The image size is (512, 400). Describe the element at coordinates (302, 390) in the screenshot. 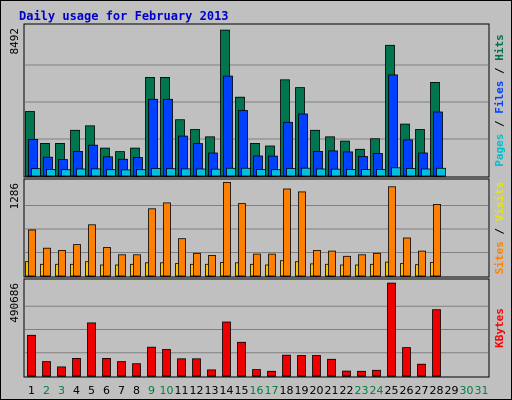

I see `x-tick-label-day-19: 19` at that location.